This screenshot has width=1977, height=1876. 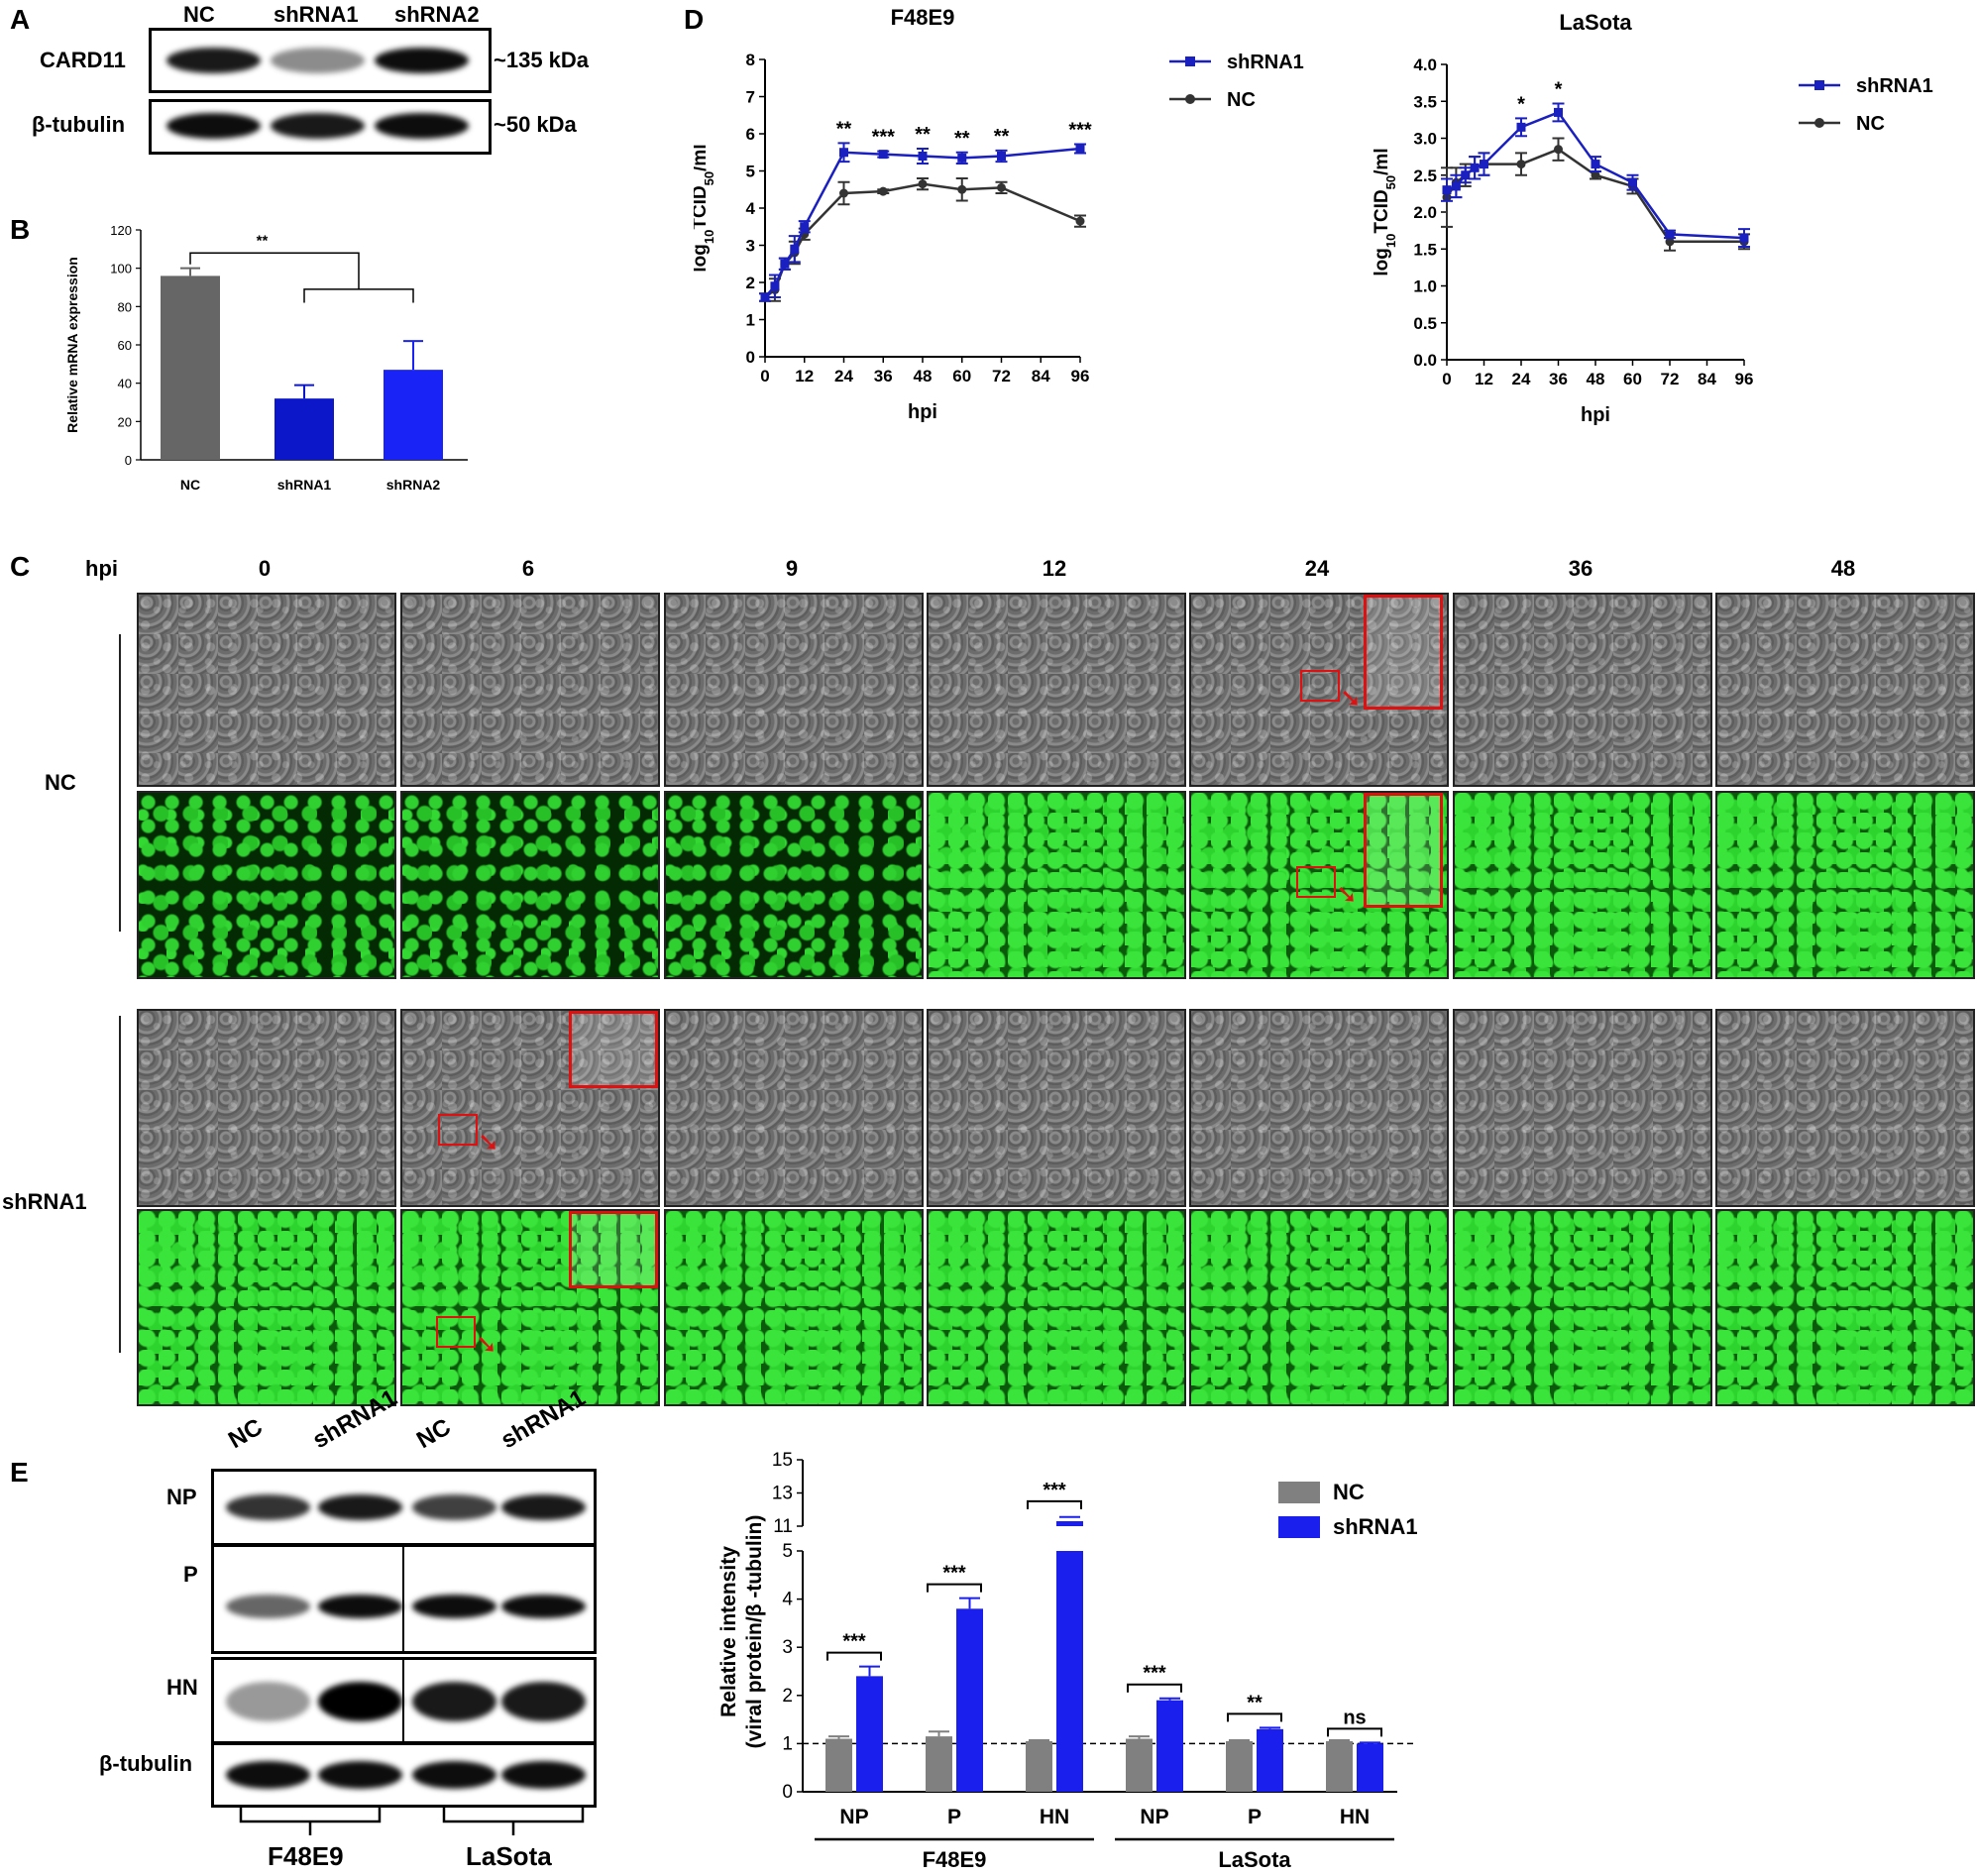 I want to click on blot-e-lane-label: NC, so click(x=246, y=1434).